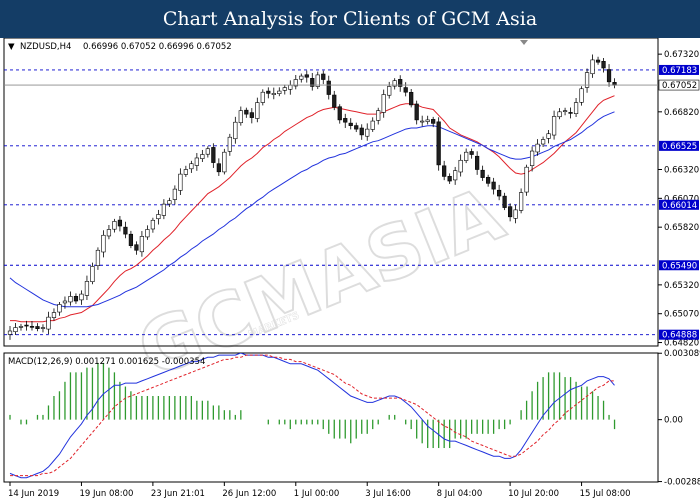 The height and width of the screenshot is (500, 700). I want to click on level-price-label: 0.66014, so click(679, 206).